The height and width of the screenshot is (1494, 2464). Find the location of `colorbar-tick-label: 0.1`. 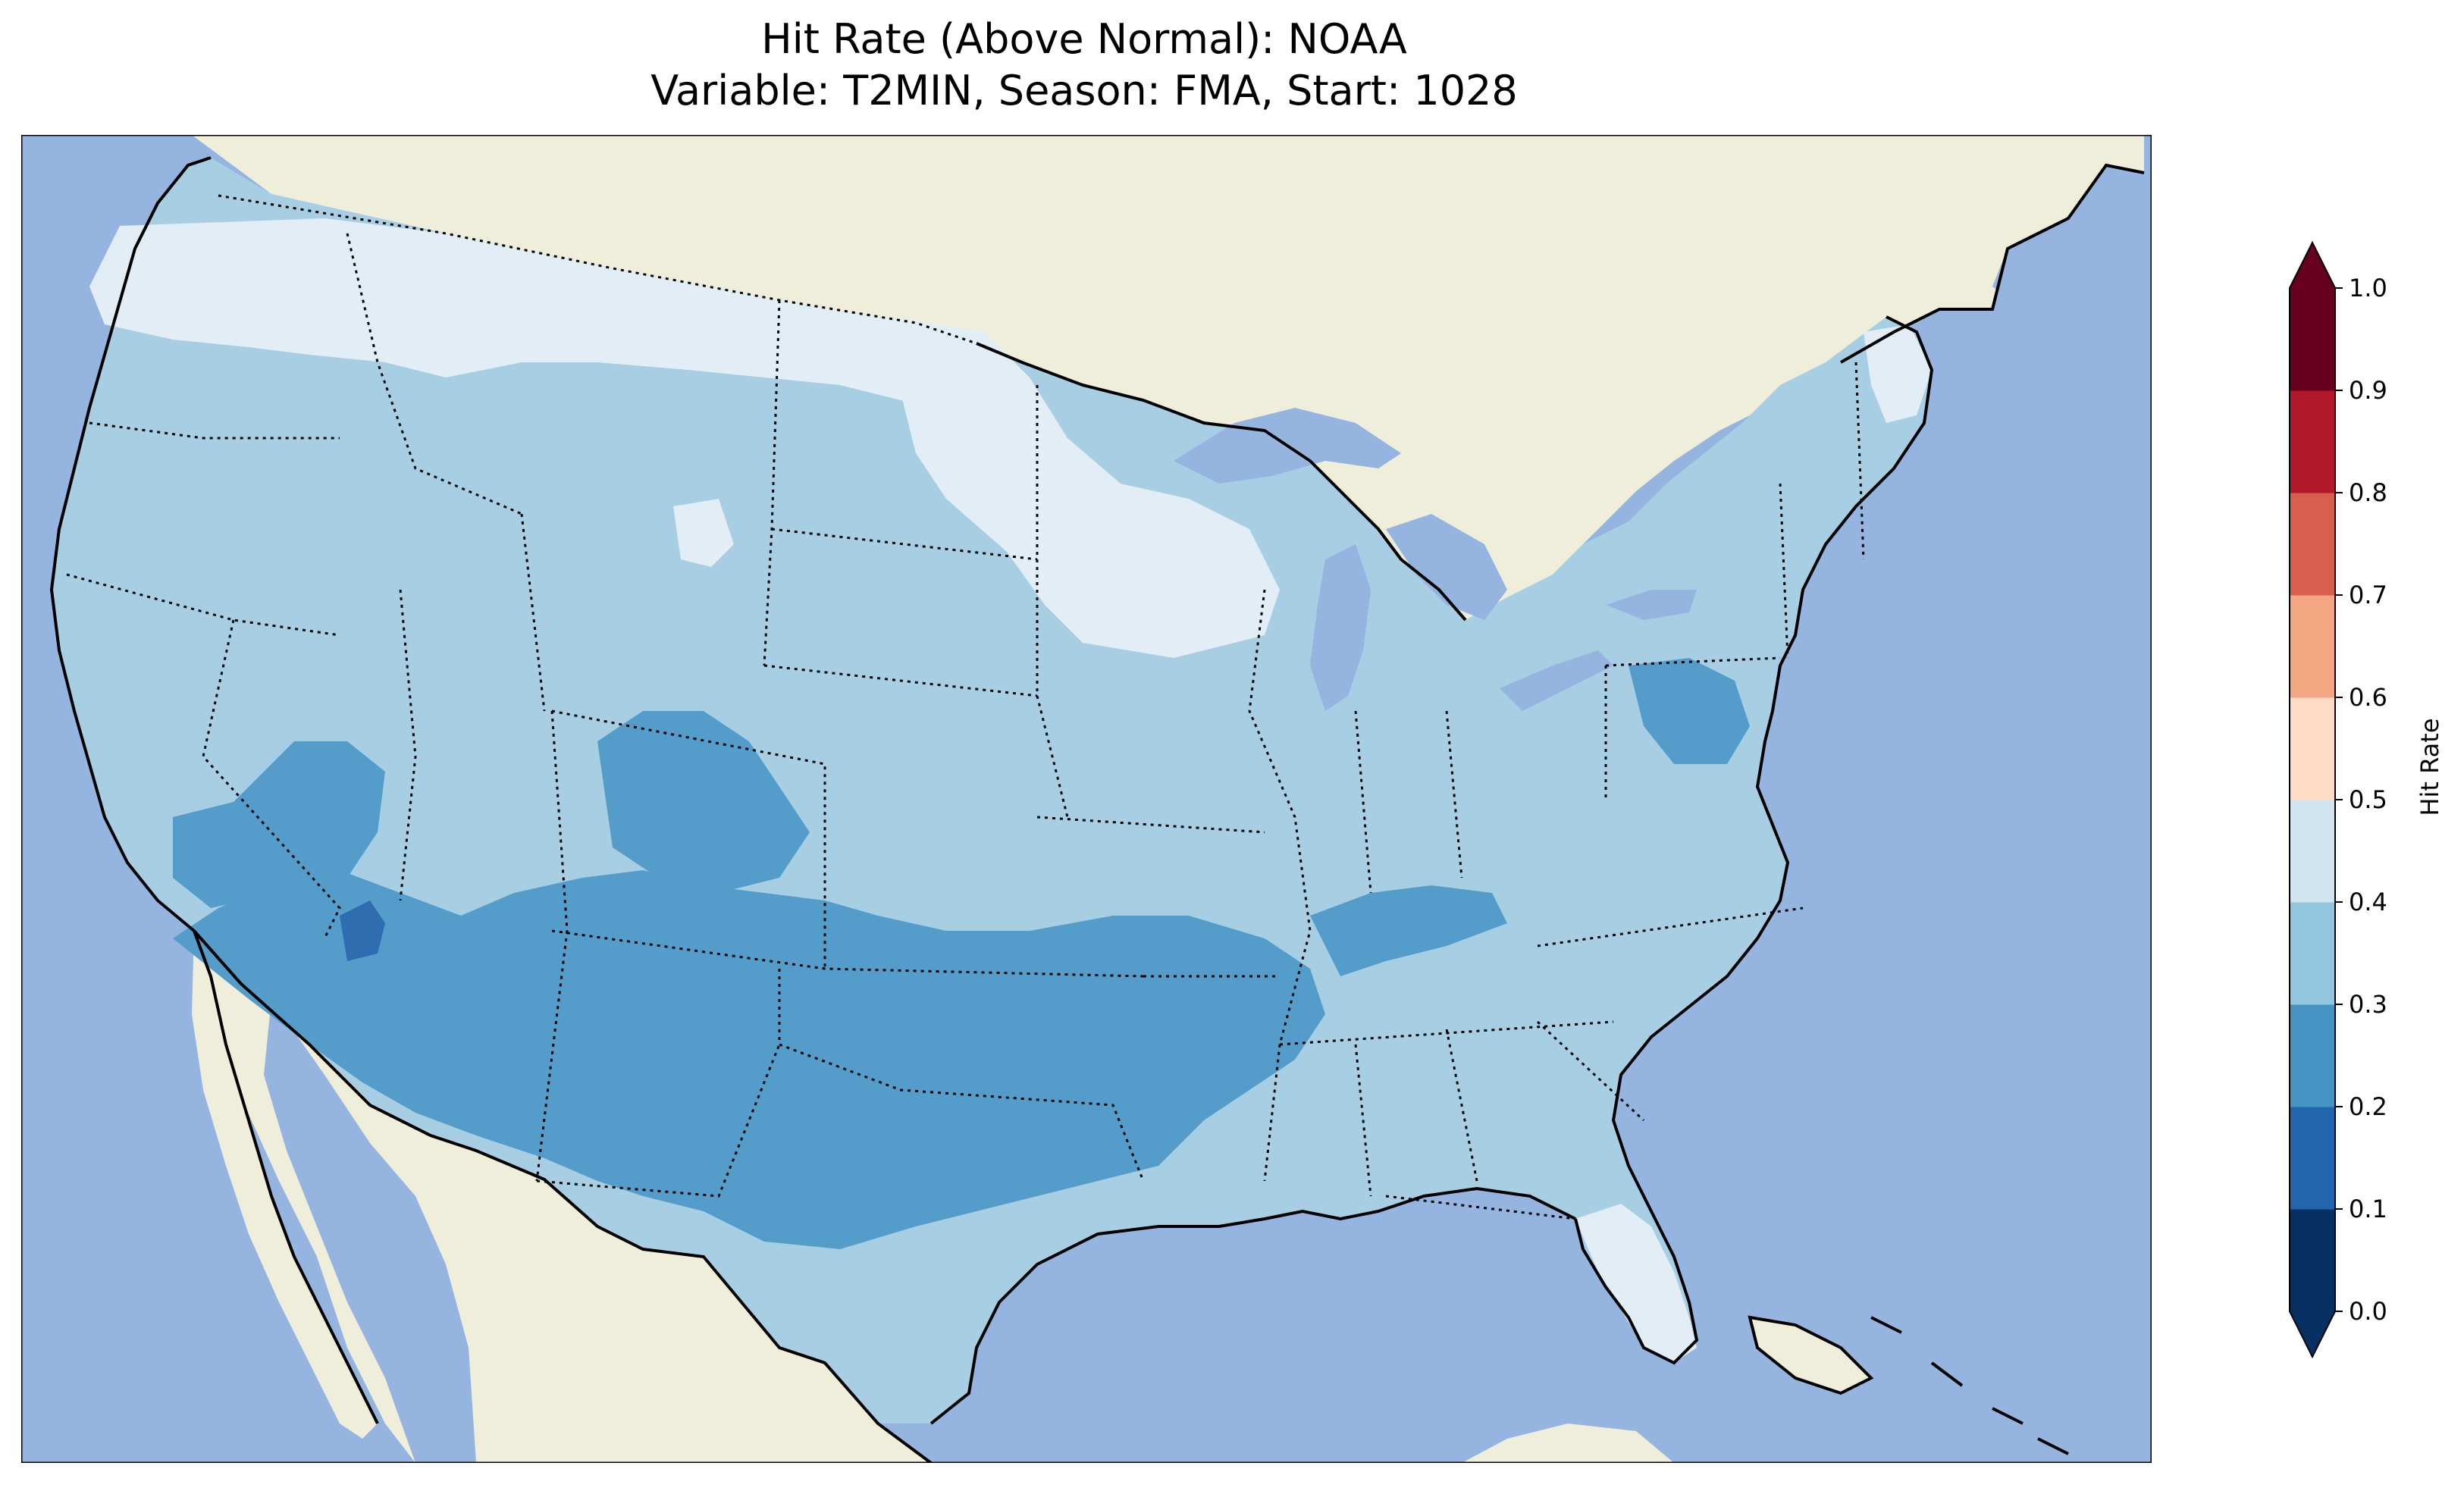

colorbar-tick-label: 0.1 is located at coordinates (2368, 1209).